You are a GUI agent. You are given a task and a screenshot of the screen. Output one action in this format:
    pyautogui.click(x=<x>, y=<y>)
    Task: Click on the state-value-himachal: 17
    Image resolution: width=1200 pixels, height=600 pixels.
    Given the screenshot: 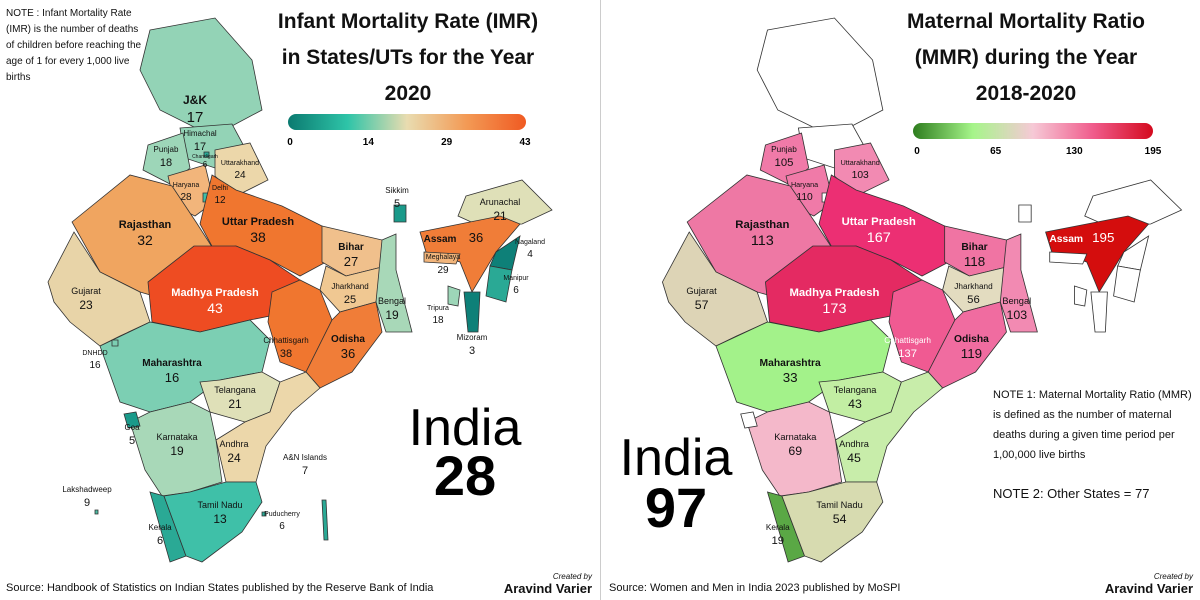 What is the action you would take?
    pyautogui.click(x=200, y=147)
    